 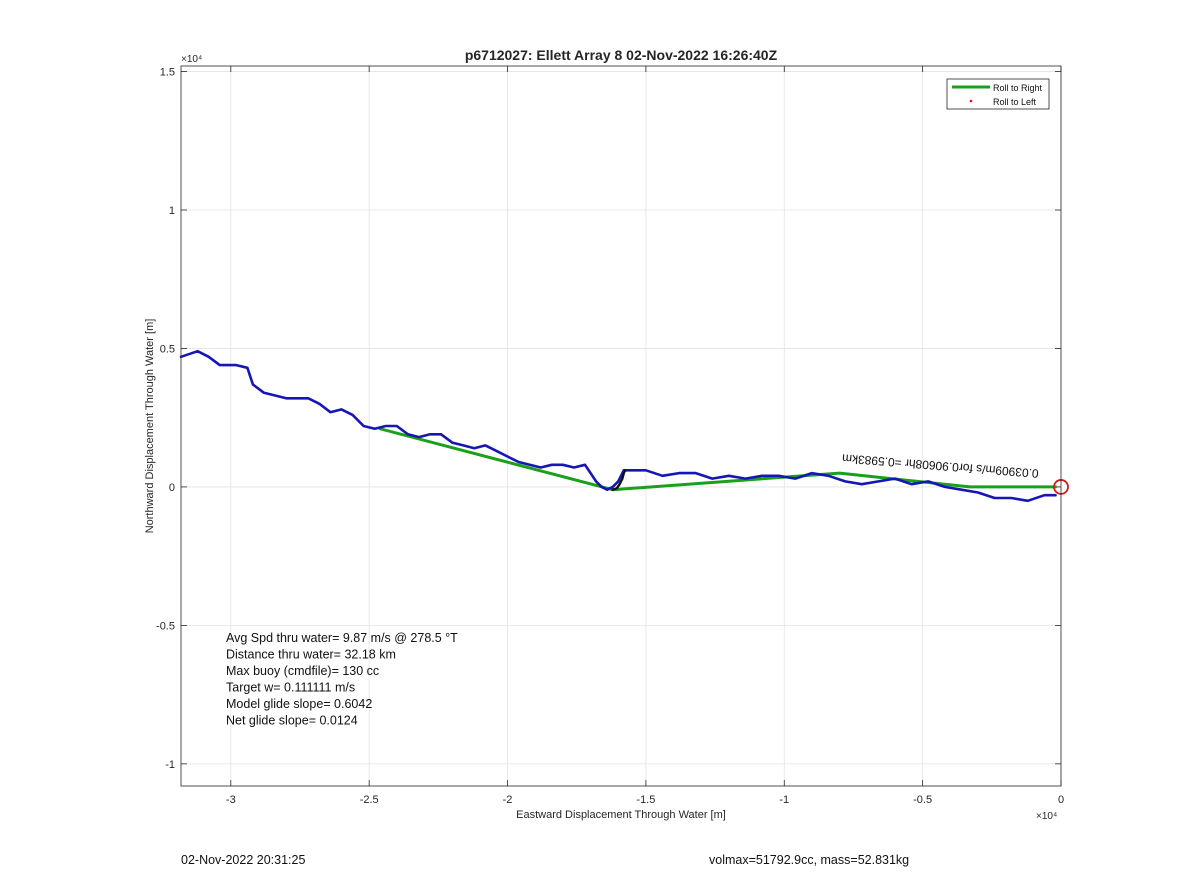 I want to click on stats-line: Max buoy (cmdfile)= 130 cc, so click(x=302, y=671).